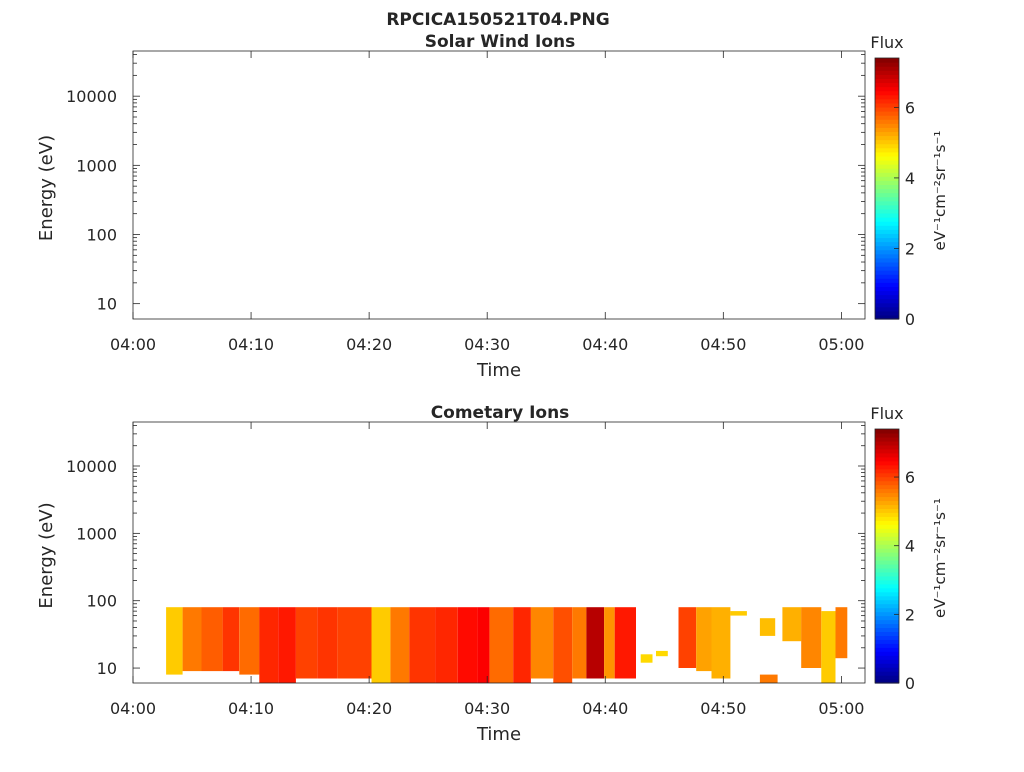 The height and width of the screenshot is (772, 1024). Describe the element at coordinates (500, 413) in the screenshot. I see `panel-title: Cometary Ions` at that location.